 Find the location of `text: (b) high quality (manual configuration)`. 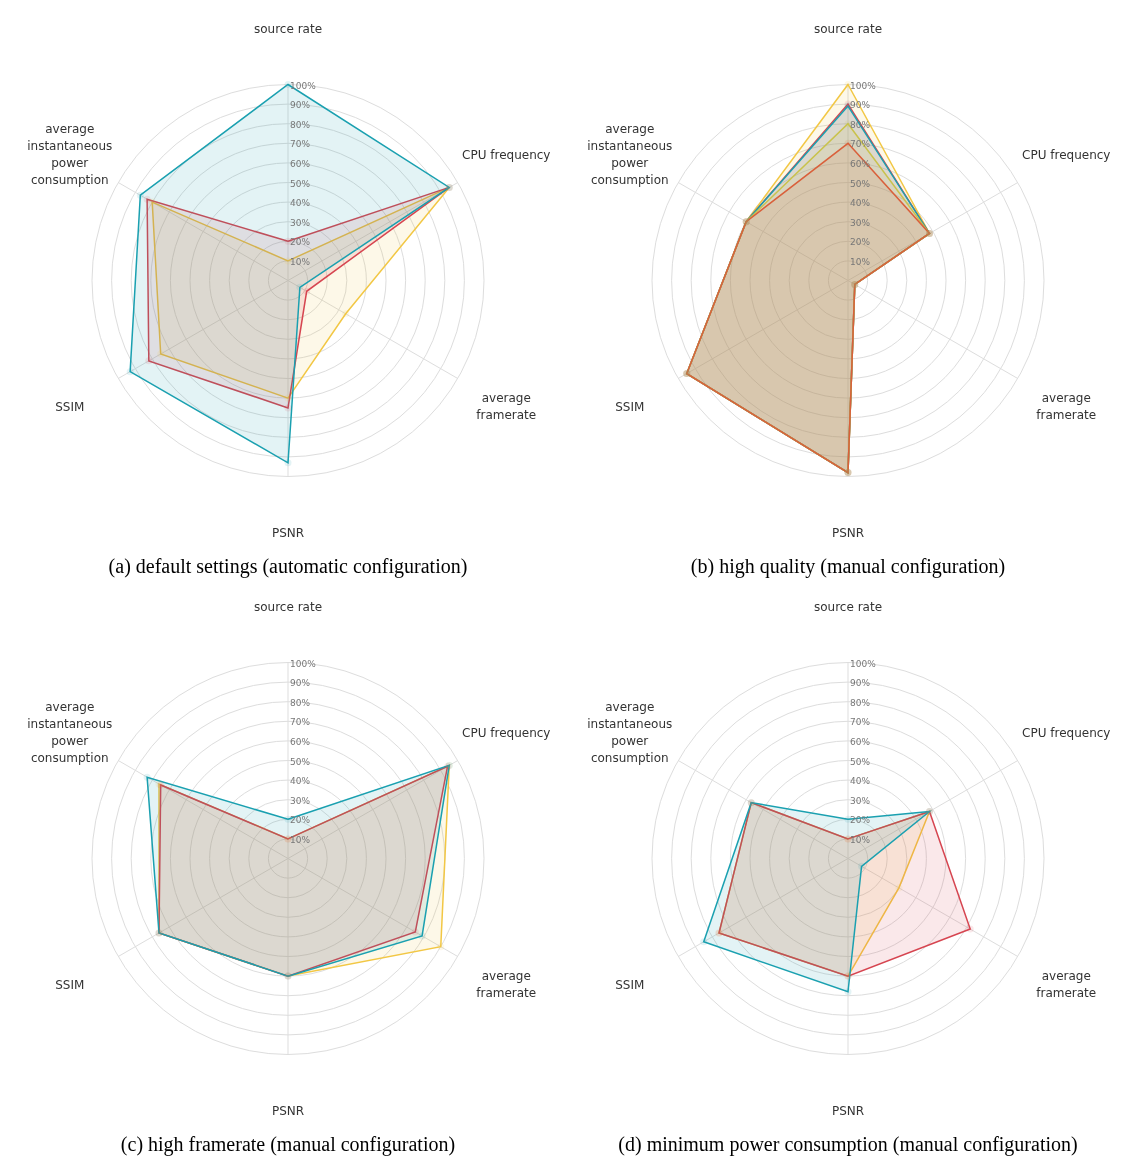

text: (b) high quality (manual configuration) is located at coordinates (848, 566).